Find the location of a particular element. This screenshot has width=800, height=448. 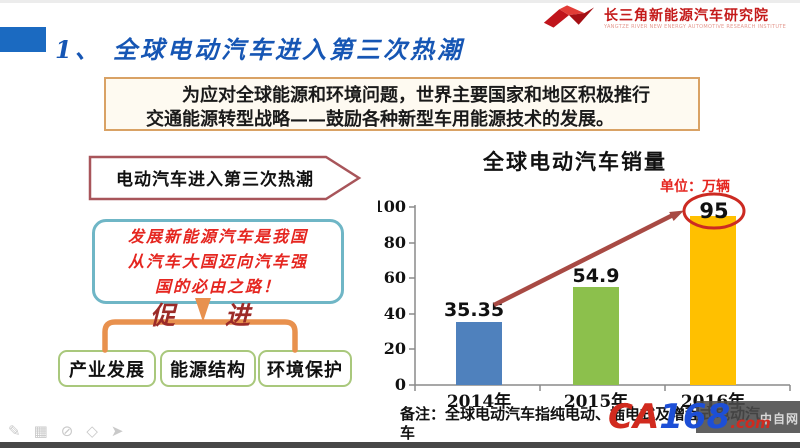

pointer-icon: ➤ is located at coordinates (117, 431).